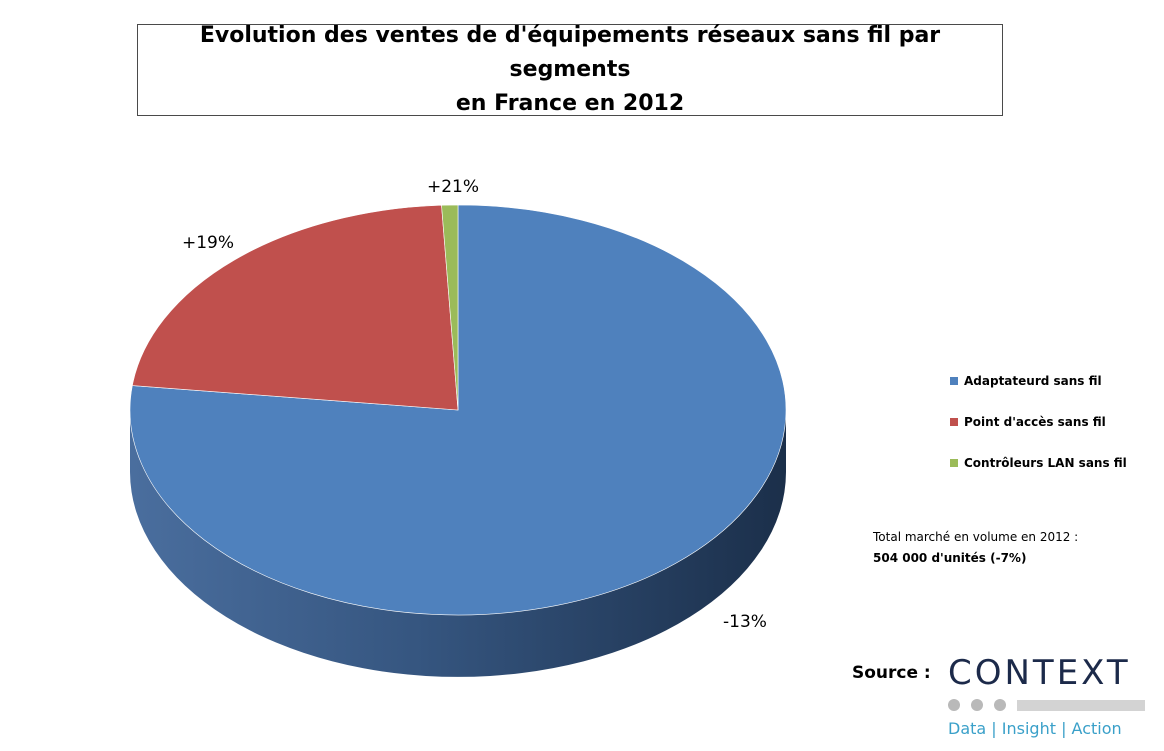 The image size is (1164, 751). Describe the element at coordinates (570, 103) in the screenshot. I see `chart-title-line-2: en France en 2012` at that location.